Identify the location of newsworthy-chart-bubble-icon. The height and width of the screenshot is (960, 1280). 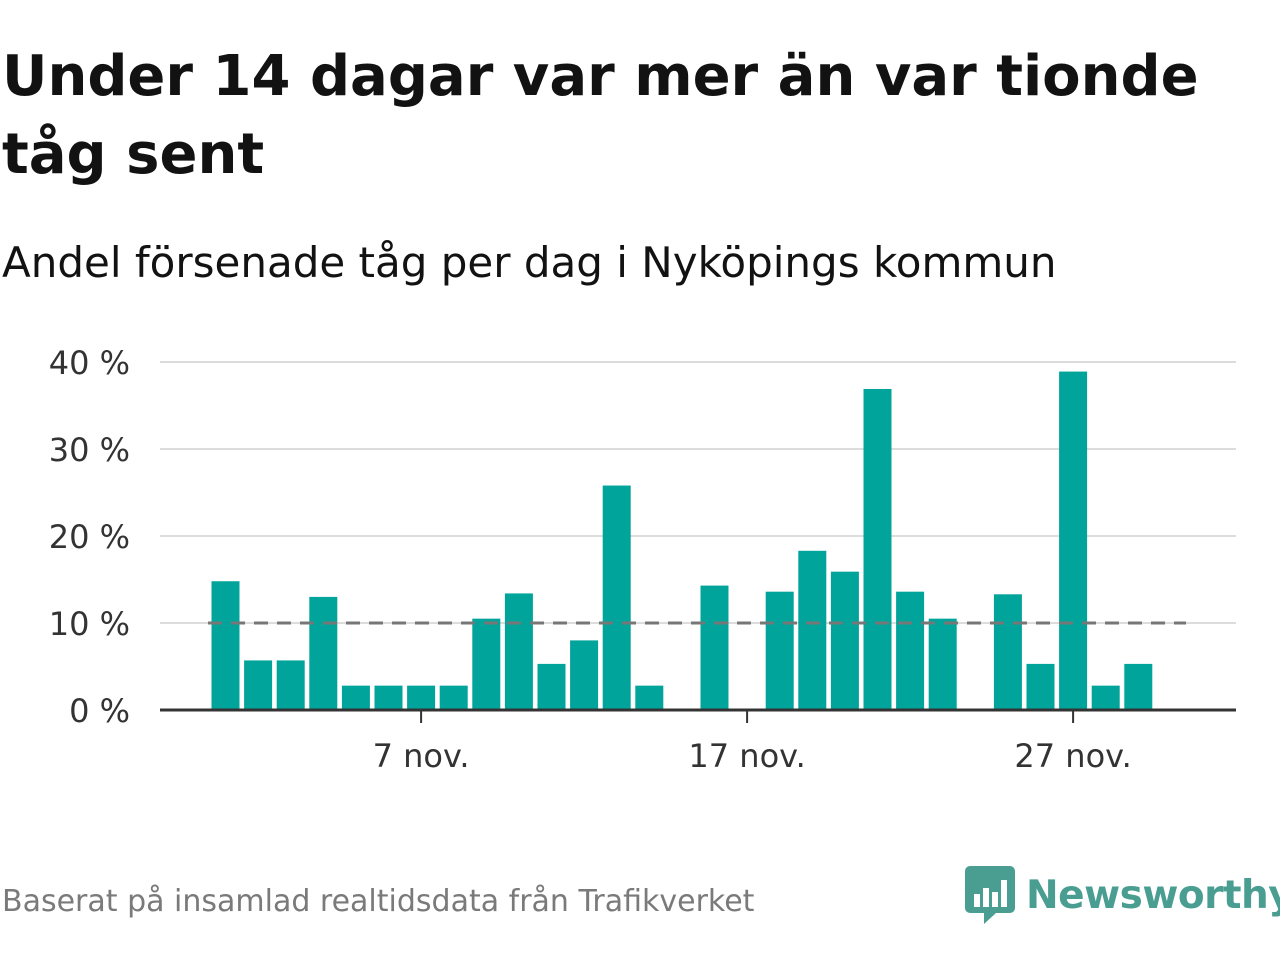
(990, 895).